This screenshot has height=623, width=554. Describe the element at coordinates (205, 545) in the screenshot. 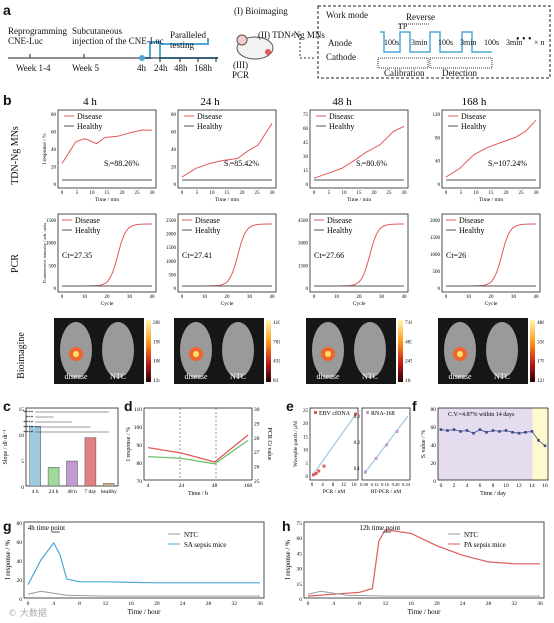

I see `g-legend-sepsis: SA sepsis mice` at that location.